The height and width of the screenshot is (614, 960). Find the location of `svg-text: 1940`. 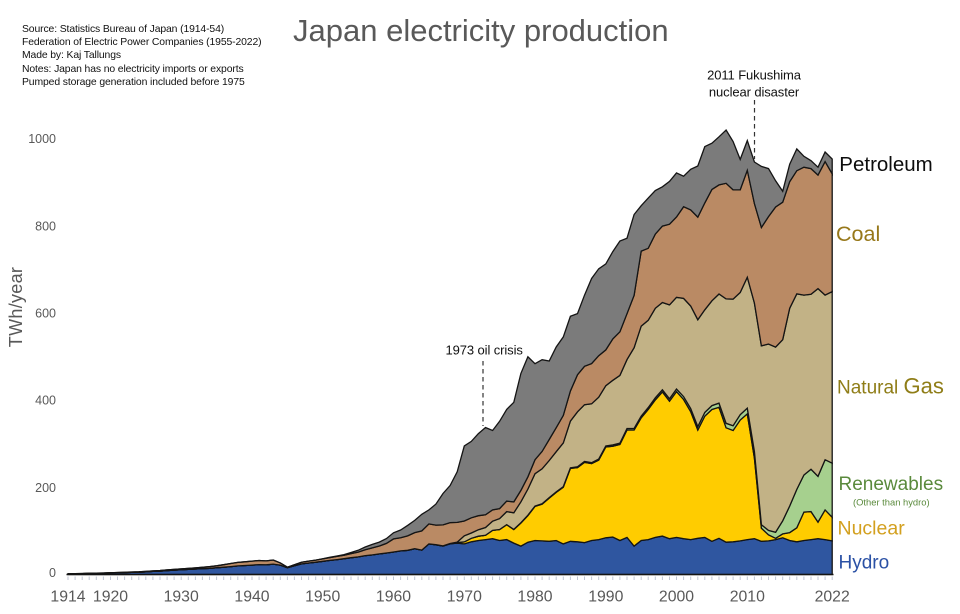

svg-text: 1940 is located at coordinates (251, 597).